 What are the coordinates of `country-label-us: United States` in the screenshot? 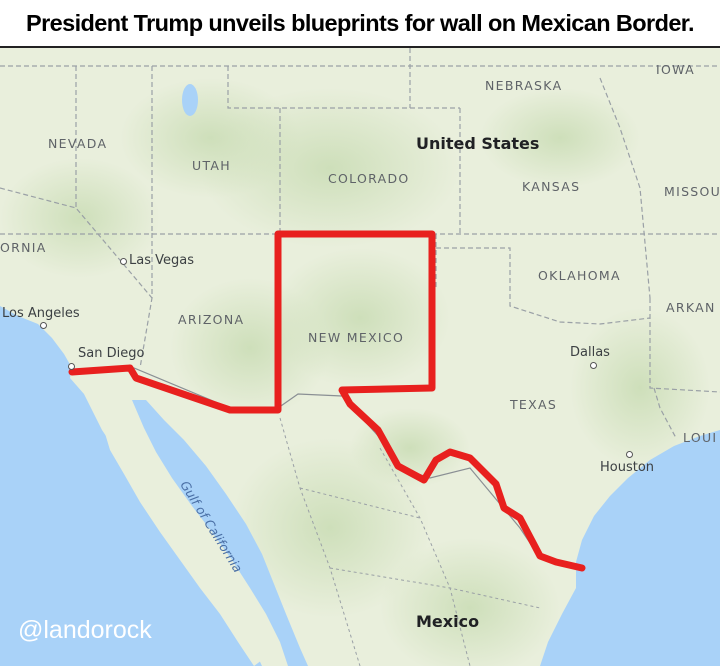 It's located at (478, 143).